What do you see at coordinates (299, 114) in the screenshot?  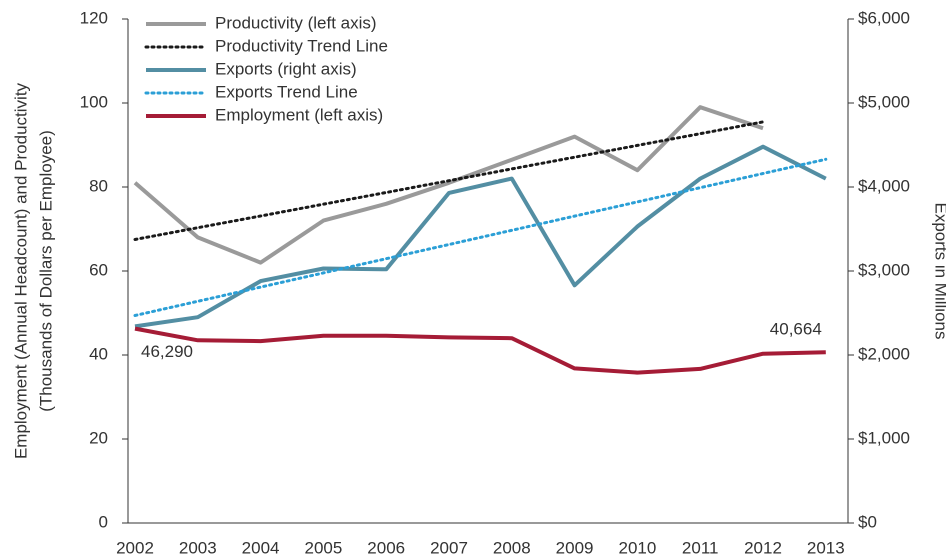 I see `legend-label: Employment (left axis)` at bounding box center [299, 114].